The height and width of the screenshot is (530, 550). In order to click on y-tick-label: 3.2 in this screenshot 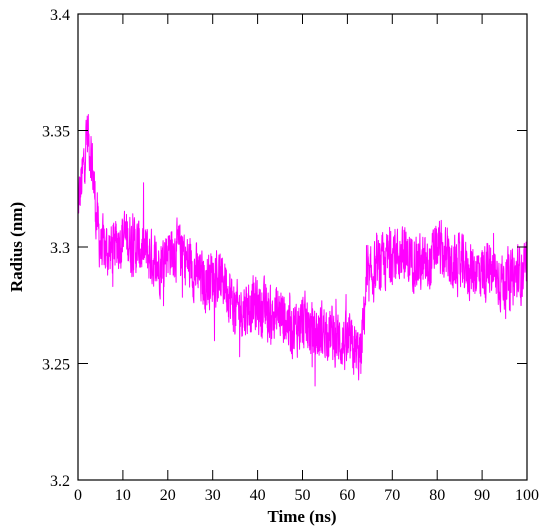, I will do `click(60, 481)`.